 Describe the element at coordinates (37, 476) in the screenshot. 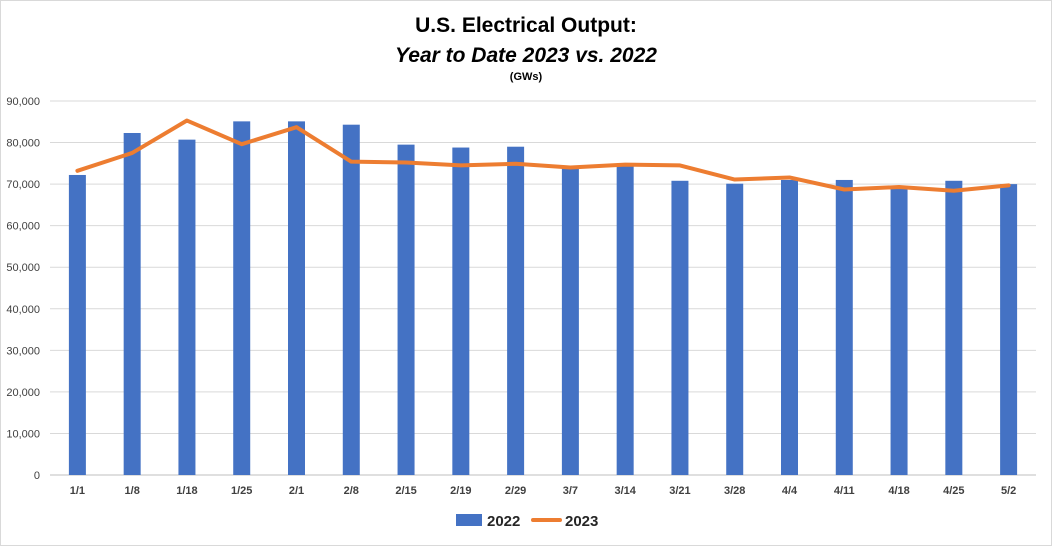

I see `y-tick-label: 0` at that location.